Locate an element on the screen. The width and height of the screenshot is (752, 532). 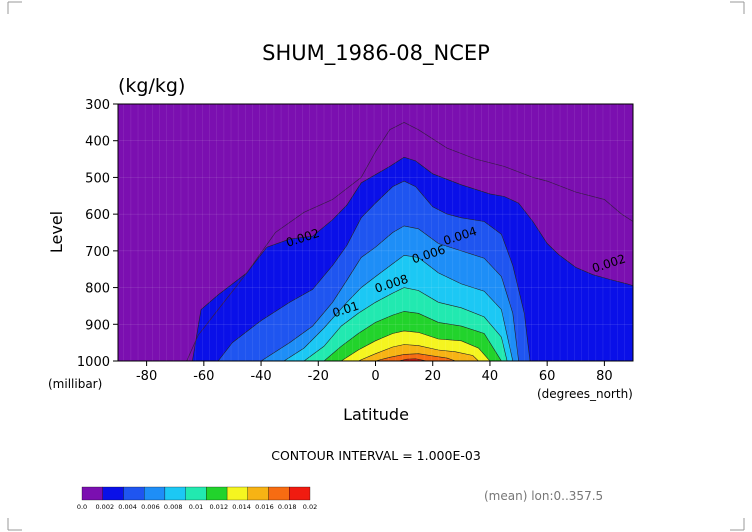
x-tick-label: 40 is located at coordinates (490, 376).